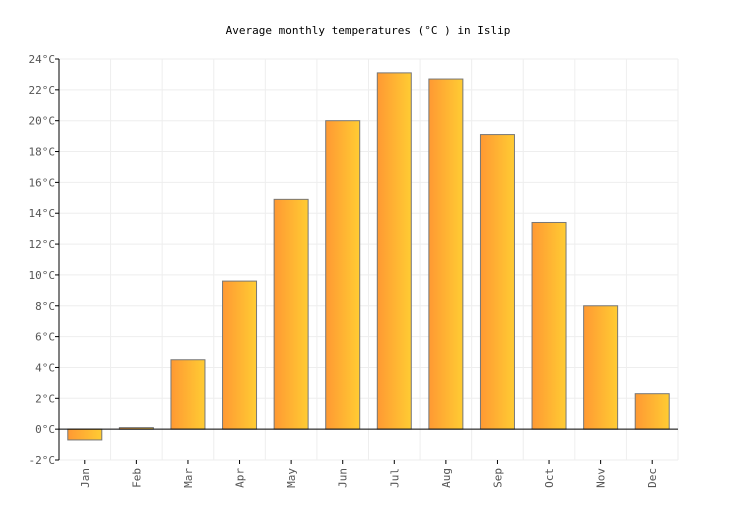 Image resolution: width=736 pixels, height=505 pixels. Describe the element at coordinates (42, 213) in the screenshot. I see `y-tick-label: 14°C` at that location.